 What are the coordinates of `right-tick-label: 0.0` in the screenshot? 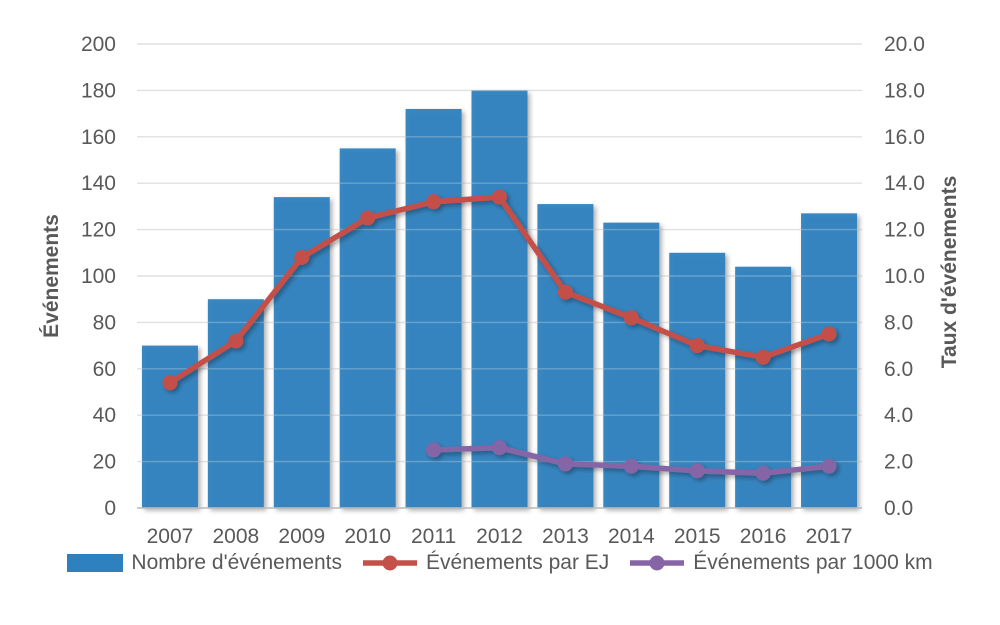 It's located at (898, 508).